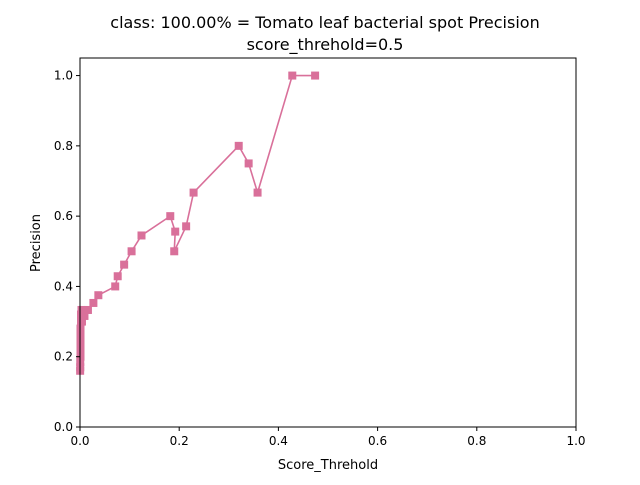 Image resolution: width=640 pixels, height=485 pixels. I want to click on x-tick-label: 1.0, so click(575, 441).